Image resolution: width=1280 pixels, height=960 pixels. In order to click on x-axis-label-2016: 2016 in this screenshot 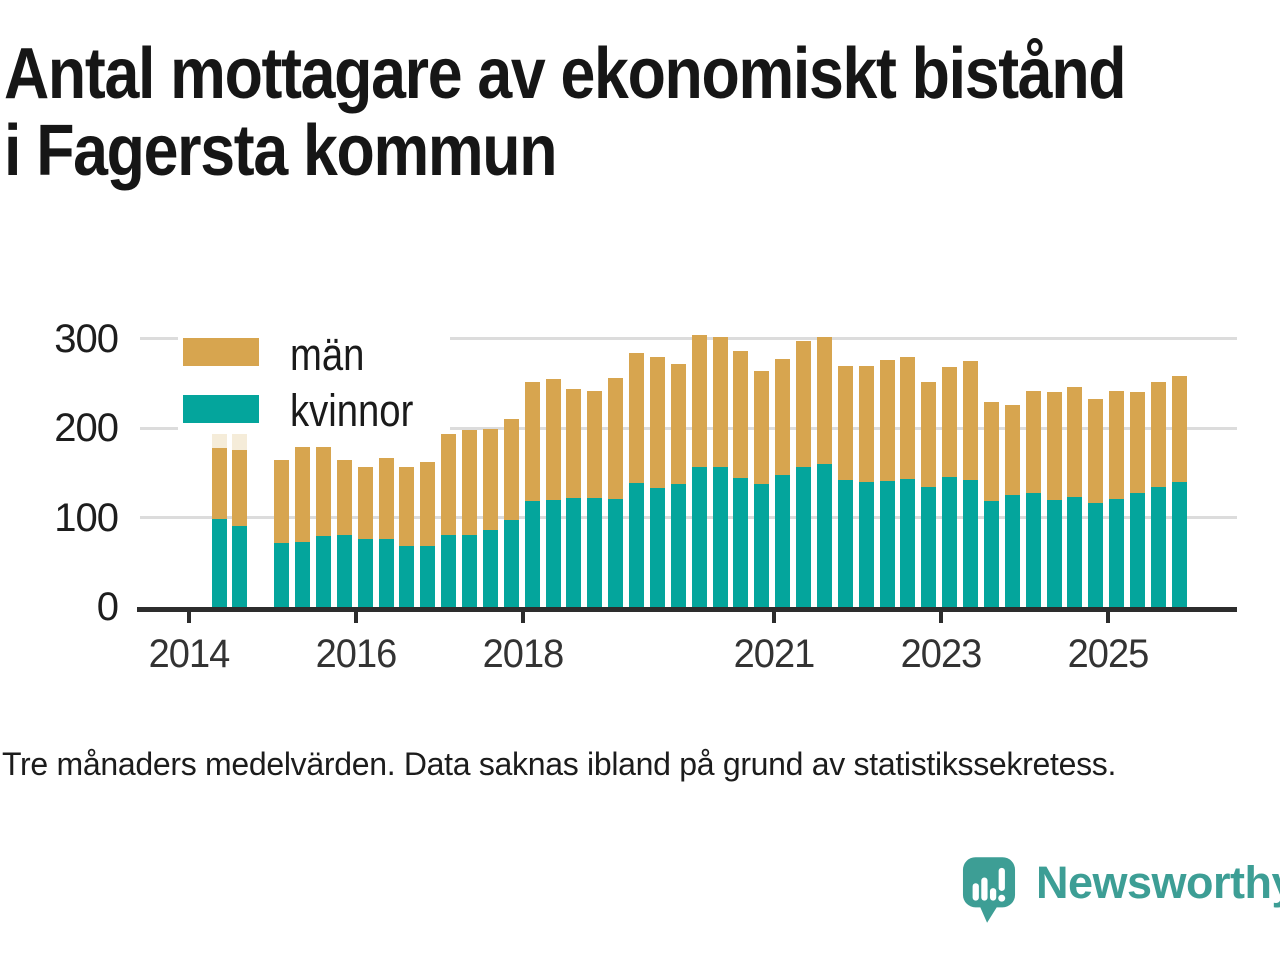, I will do `click(357, 654)`.